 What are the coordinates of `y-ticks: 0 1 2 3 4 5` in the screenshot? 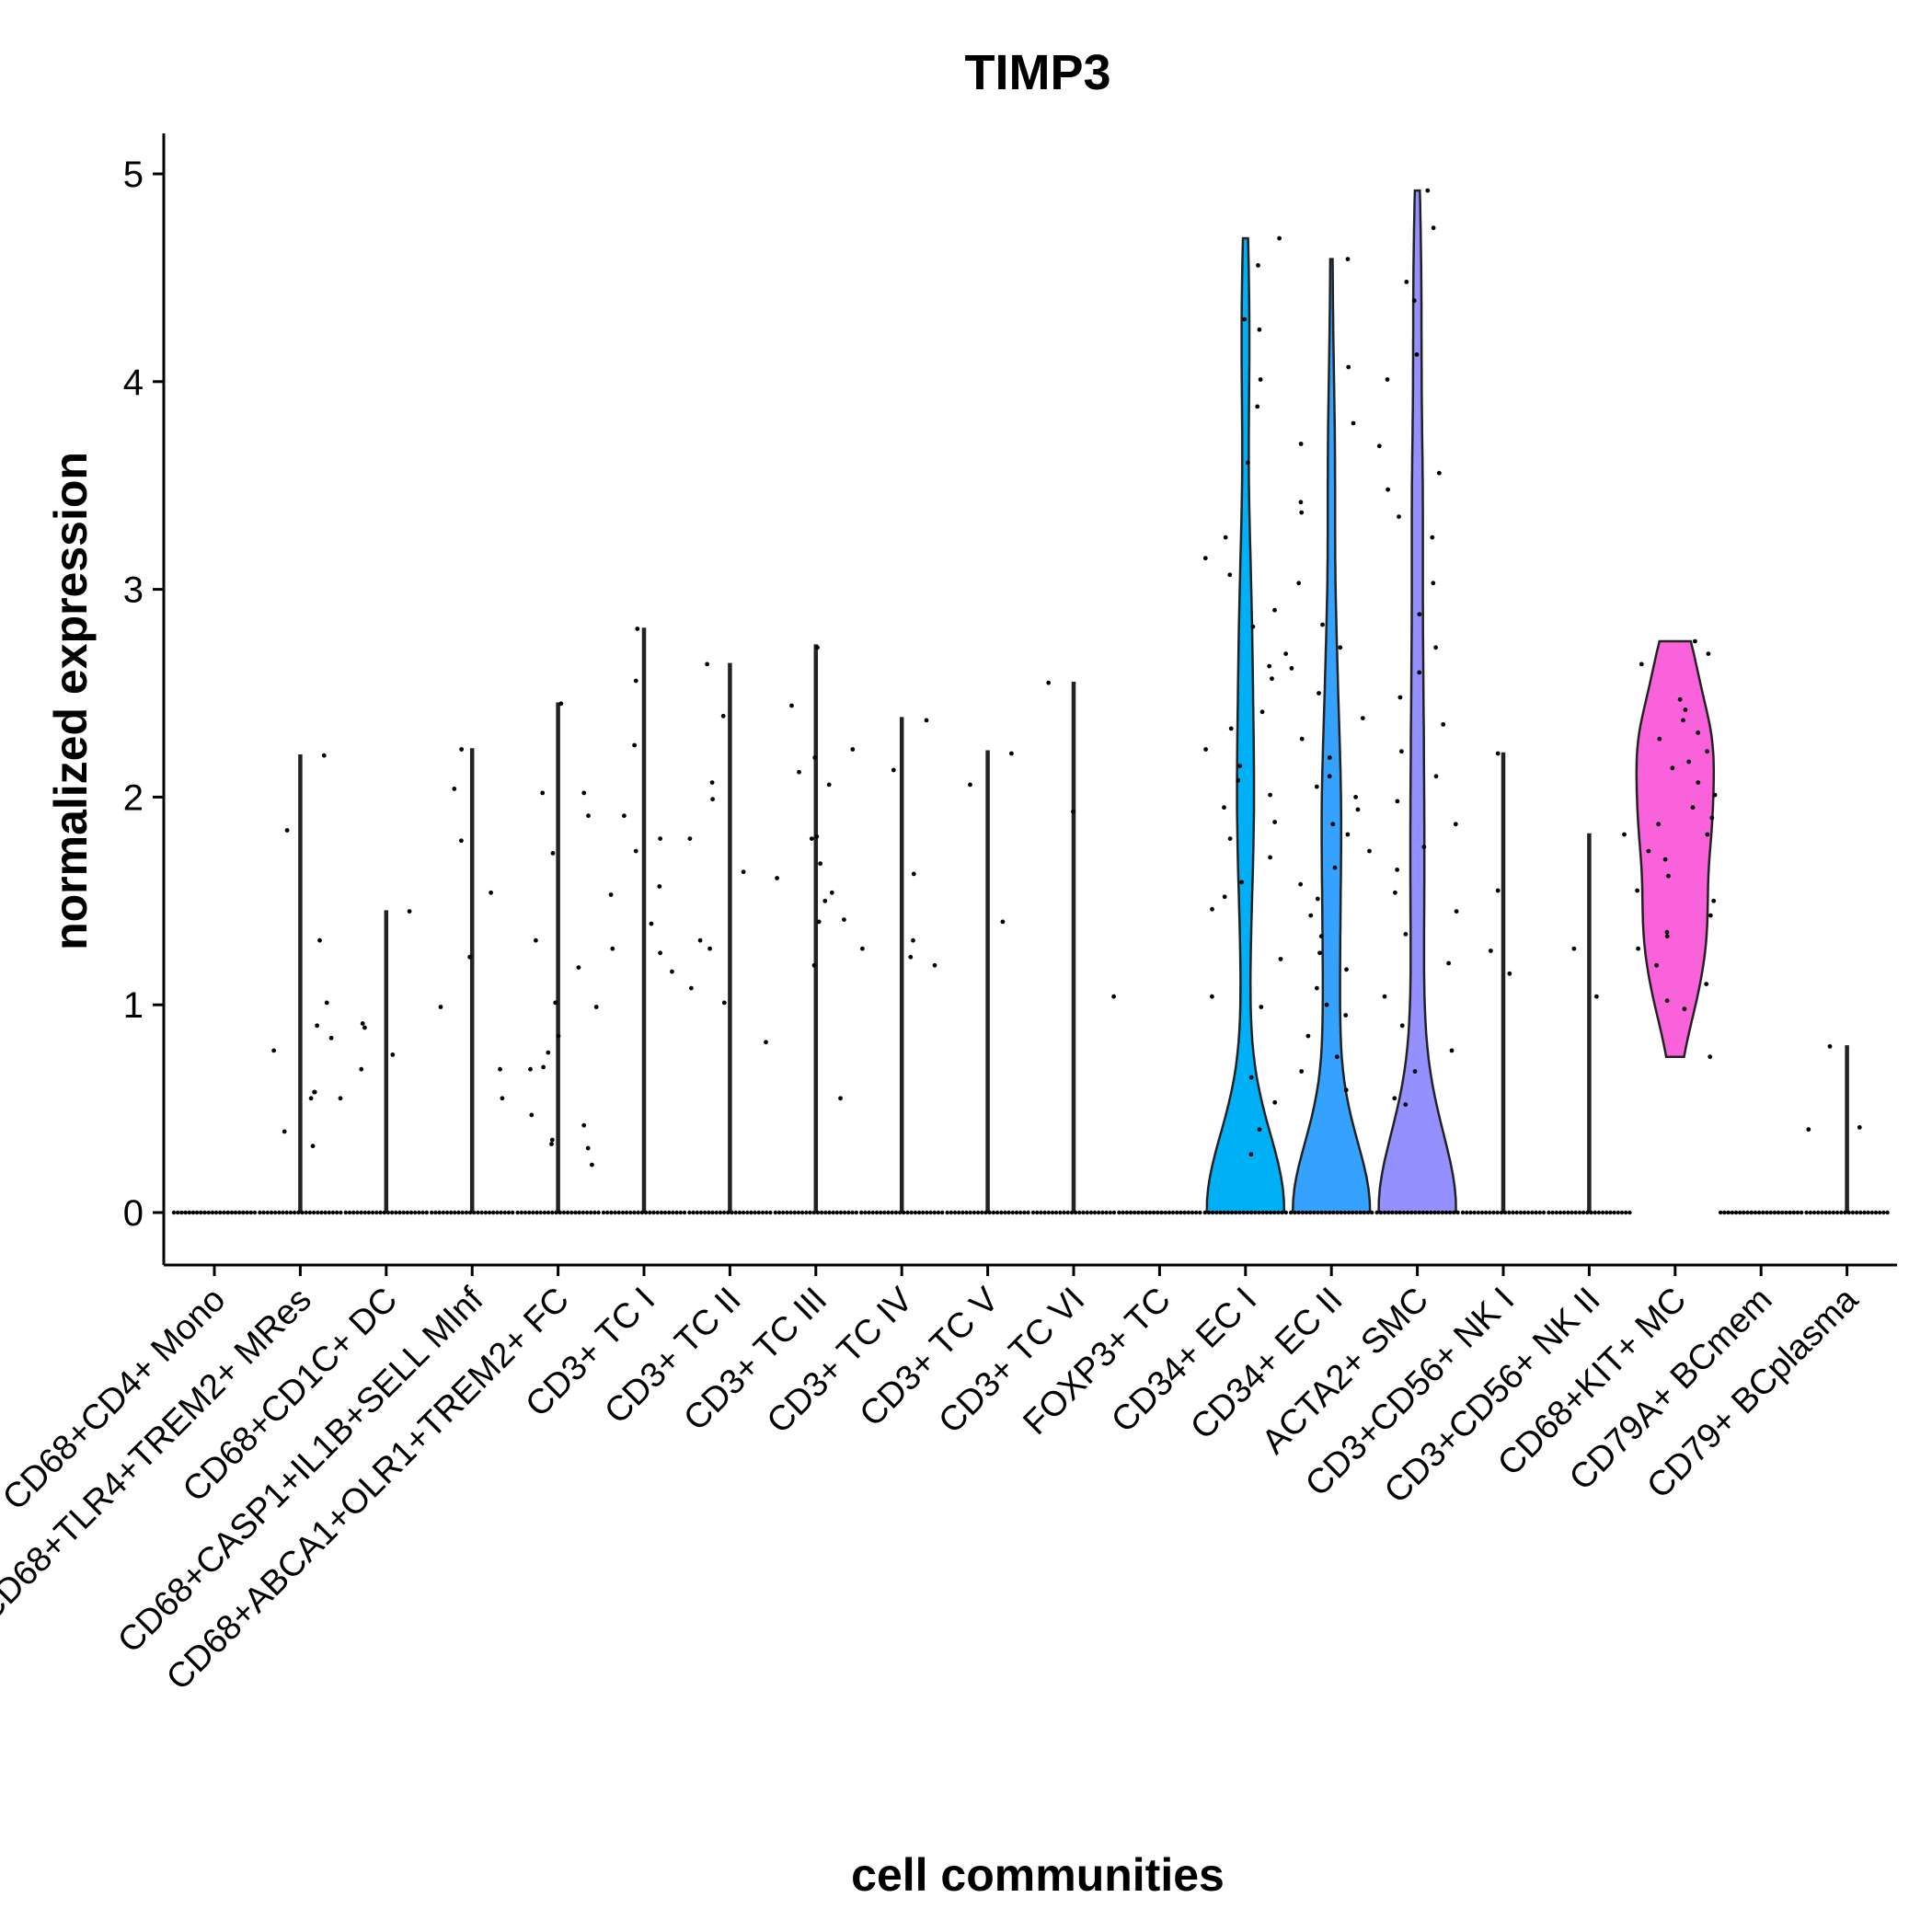 It's located at (143, 694).